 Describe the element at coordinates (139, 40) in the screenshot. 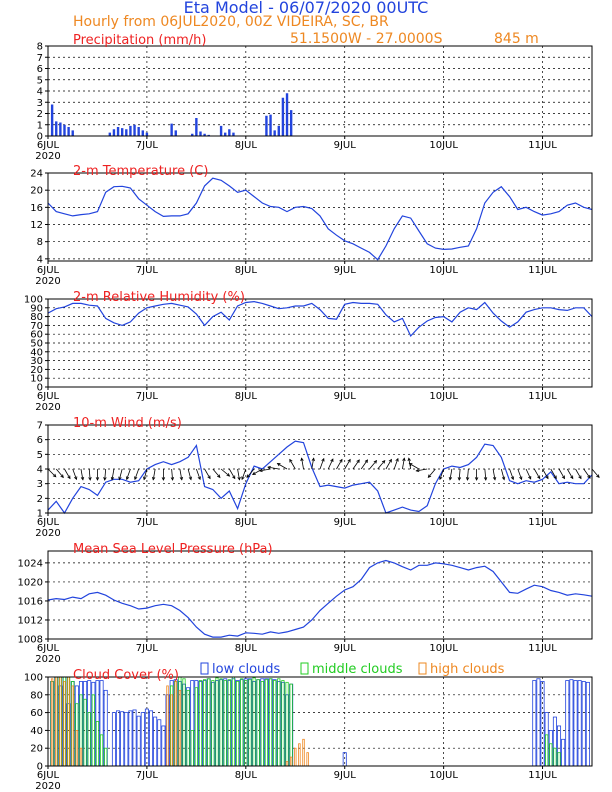

I see `panel-title: Precipitation (mm/h)` at that location.